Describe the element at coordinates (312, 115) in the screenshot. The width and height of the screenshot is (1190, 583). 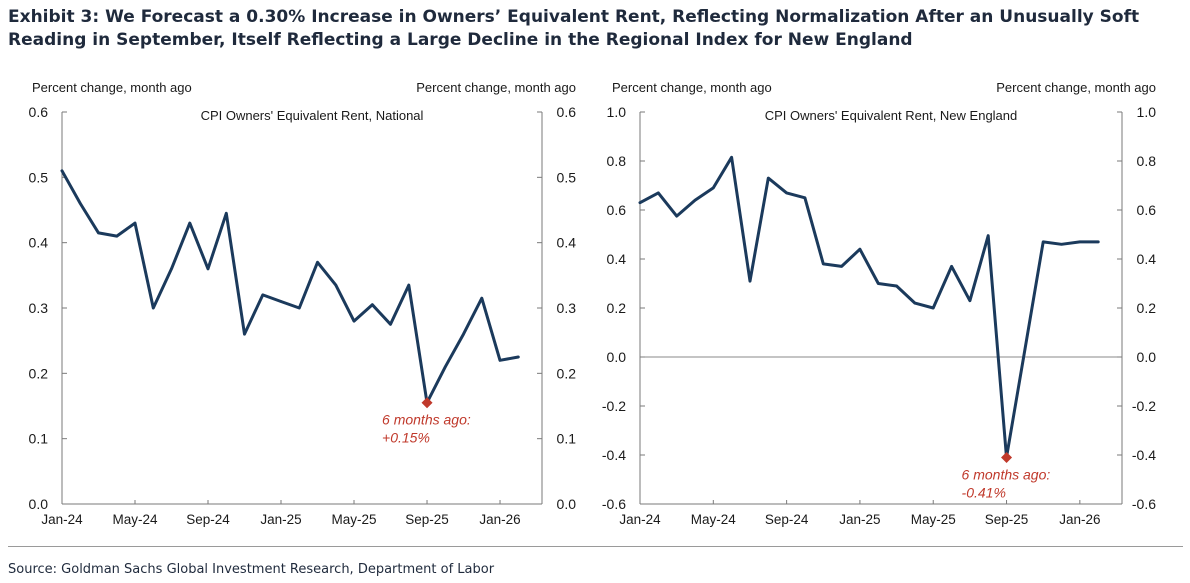
I see `national-chart-title: CPI Owners' Equivalent Rent, National` at that location.